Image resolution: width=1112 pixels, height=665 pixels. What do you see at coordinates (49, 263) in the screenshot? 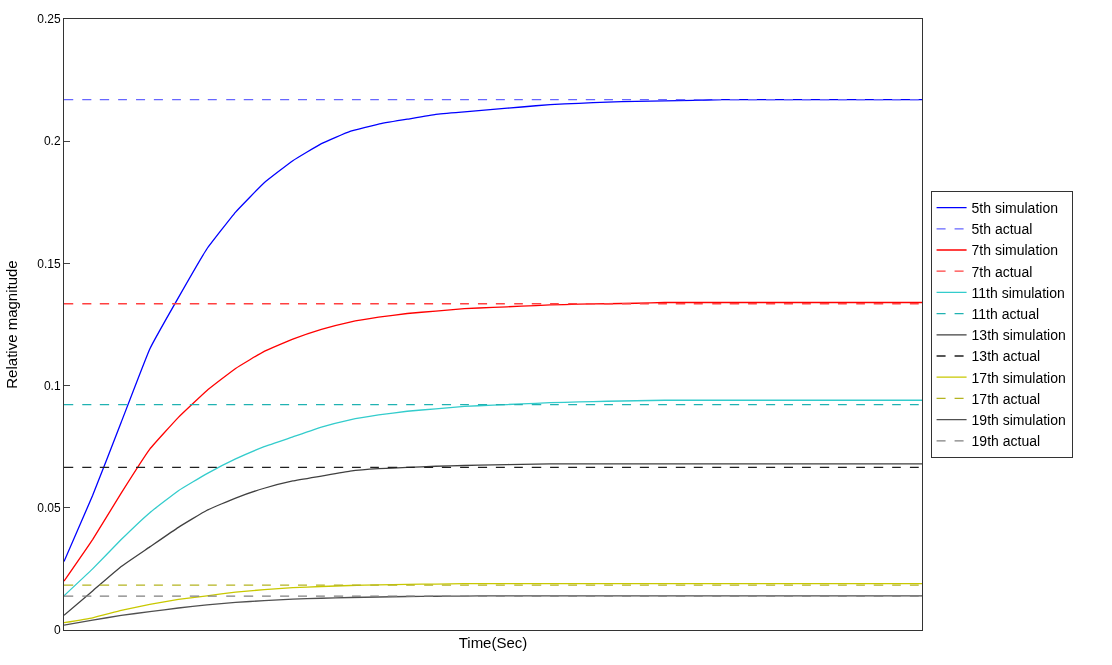
I see `y-tick-label: 0.15` at bounding box center [49, 263].